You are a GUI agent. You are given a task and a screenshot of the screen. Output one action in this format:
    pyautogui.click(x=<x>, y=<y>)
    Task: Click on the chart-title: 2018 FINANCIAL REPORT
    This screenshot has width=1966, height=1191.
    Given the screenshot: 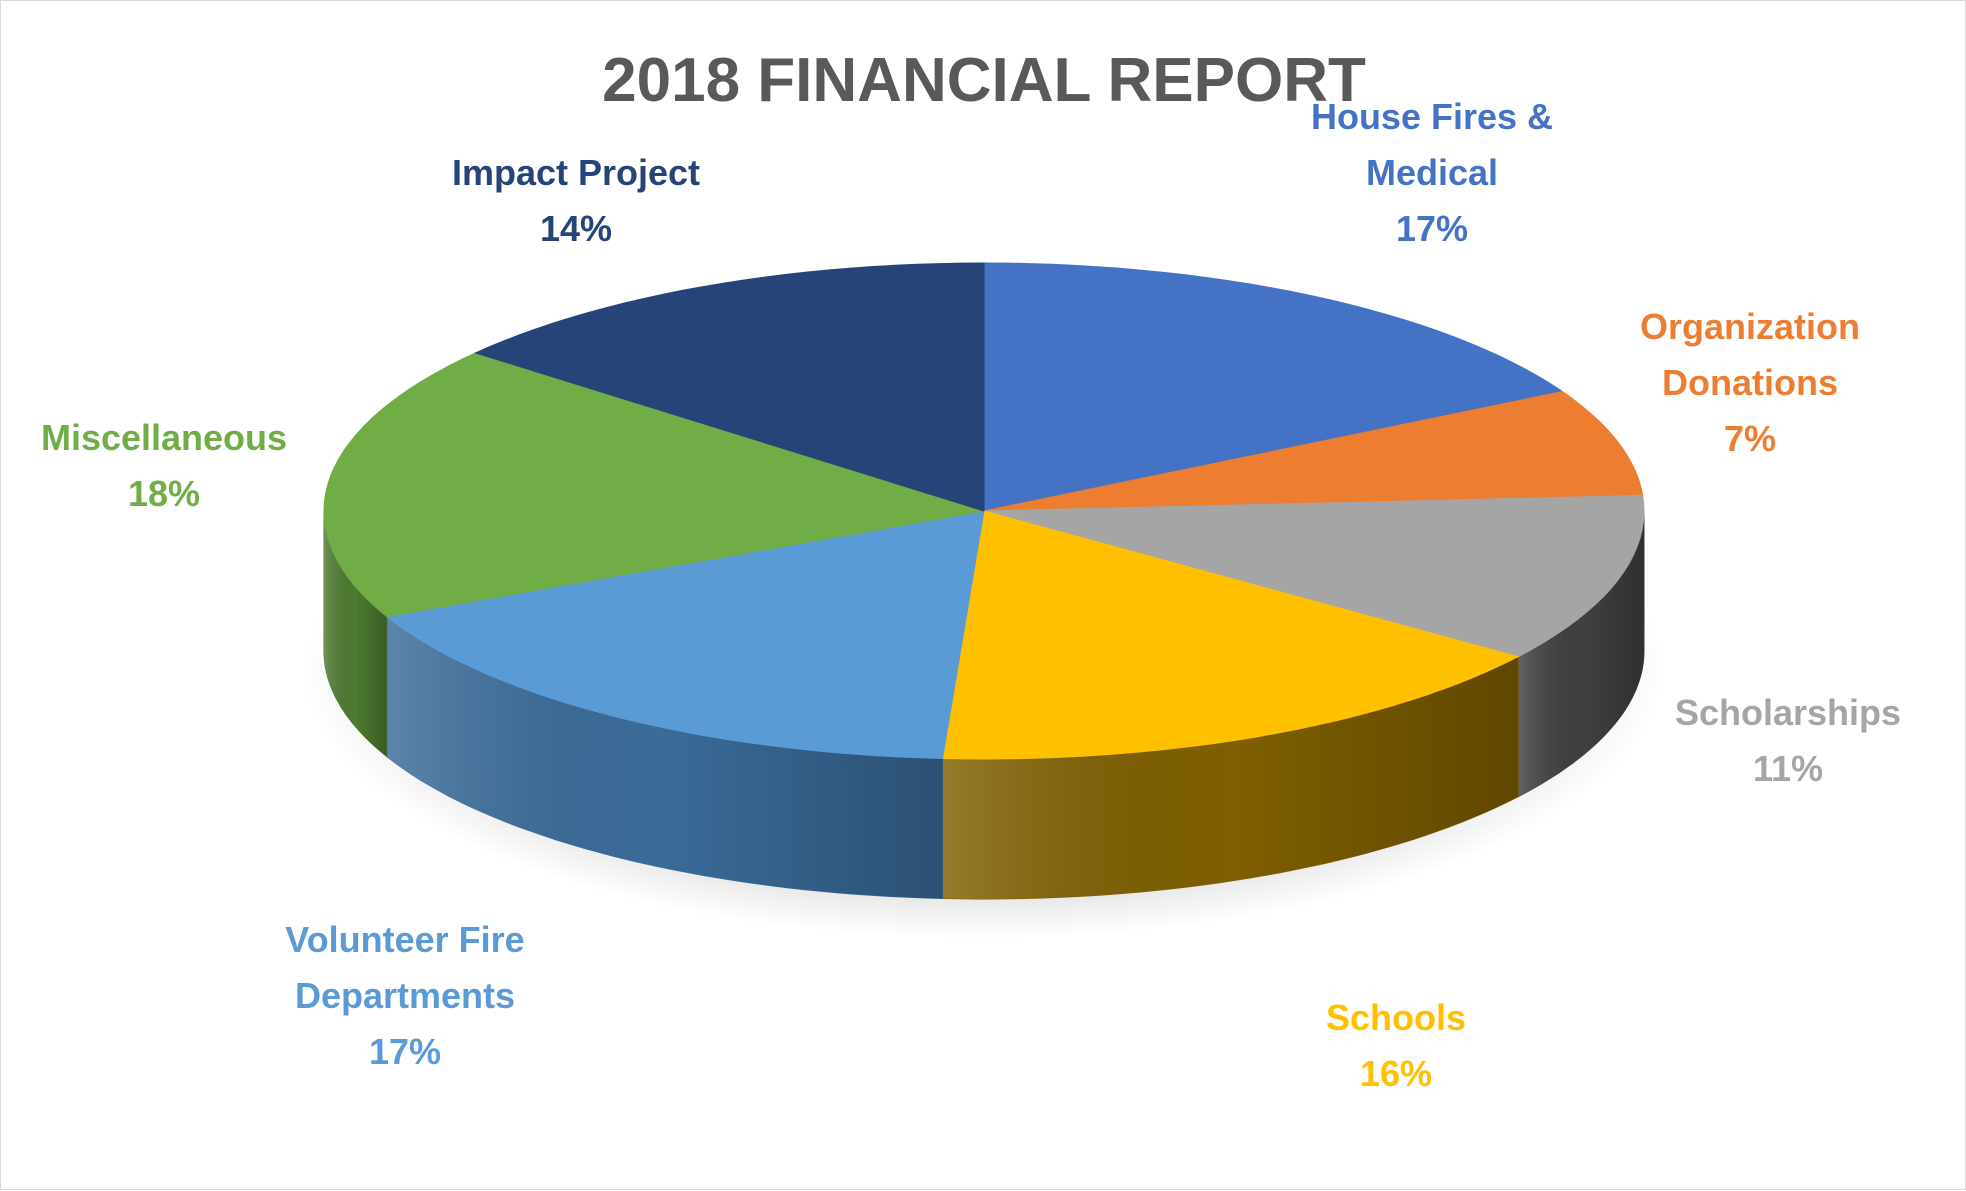 What is the action you would take?
    pyautogui.click(x=984, y=80)
    